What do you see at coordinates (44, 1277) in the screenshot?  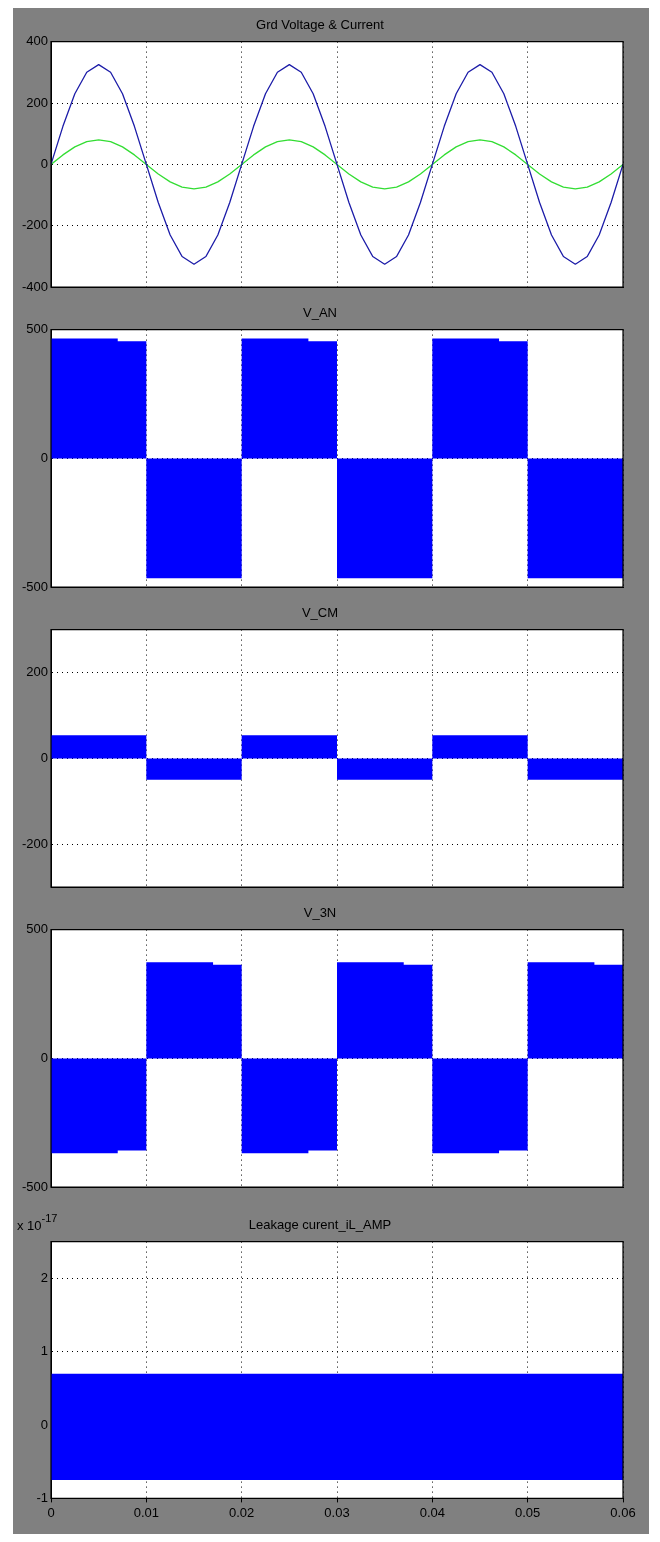 I see `y-tick-label: 2` at bounding box center [44, 1277].